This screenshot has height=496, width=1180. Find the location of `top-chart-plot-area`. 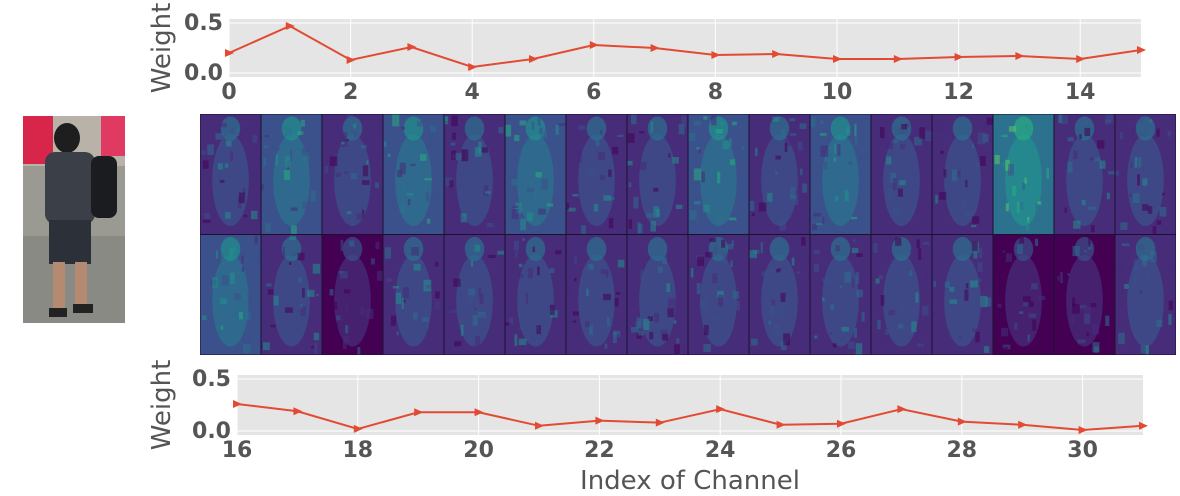

top-chart-plot-area is located at coordinates (685, 48).